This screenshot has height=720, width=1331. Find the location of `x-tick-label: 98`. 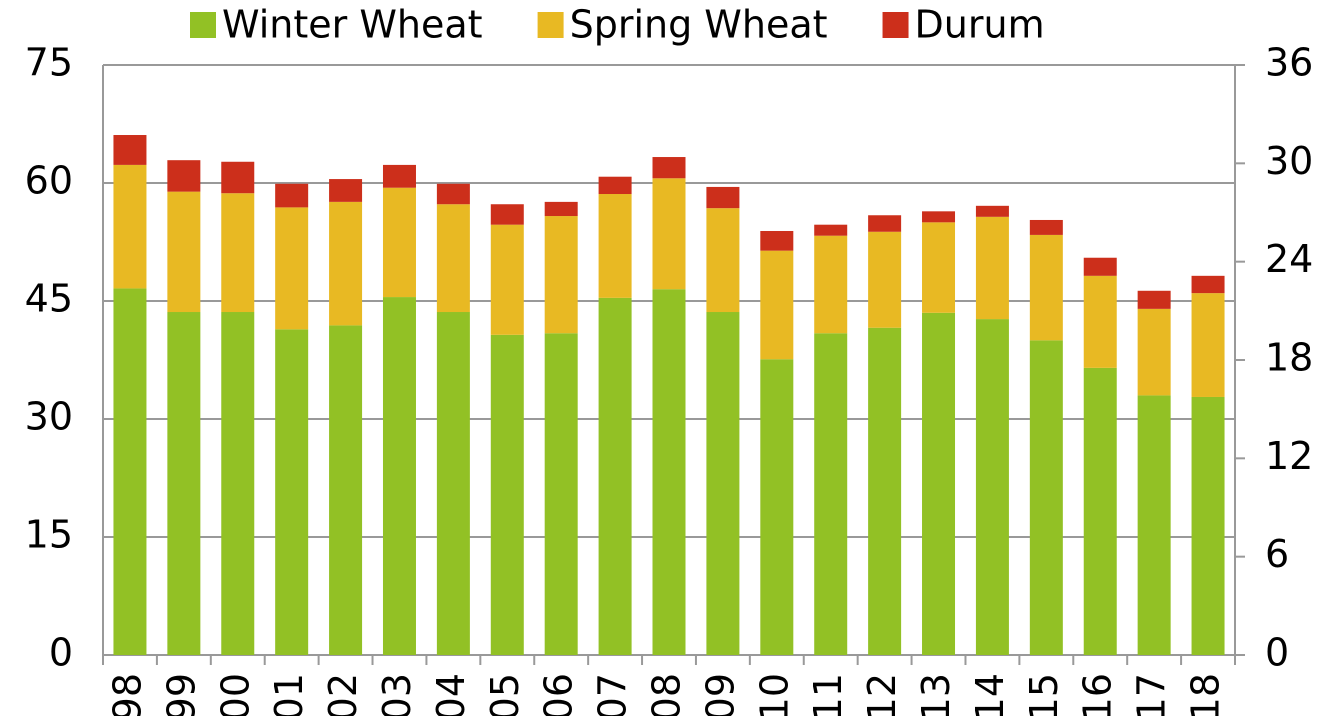

x-tick-label: 98 is located at coordinates (127, 694).